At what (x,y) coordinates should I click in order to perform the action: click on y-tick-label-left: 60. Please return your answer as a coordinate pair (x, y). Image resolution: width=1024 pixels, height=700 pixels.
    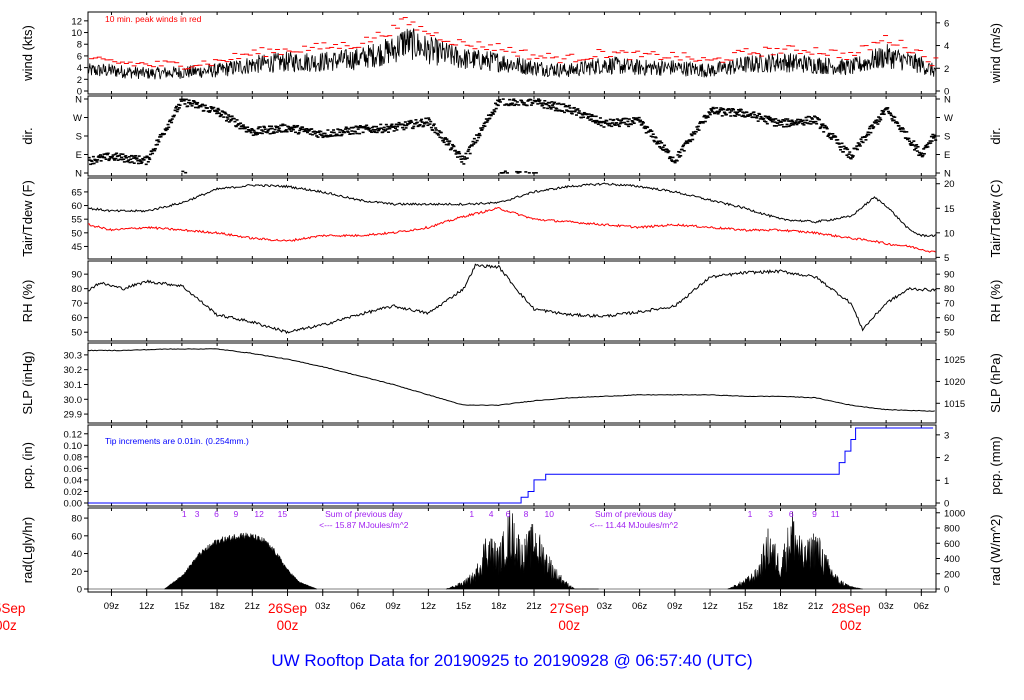
    Looking at the image, I should click on (76, 318).